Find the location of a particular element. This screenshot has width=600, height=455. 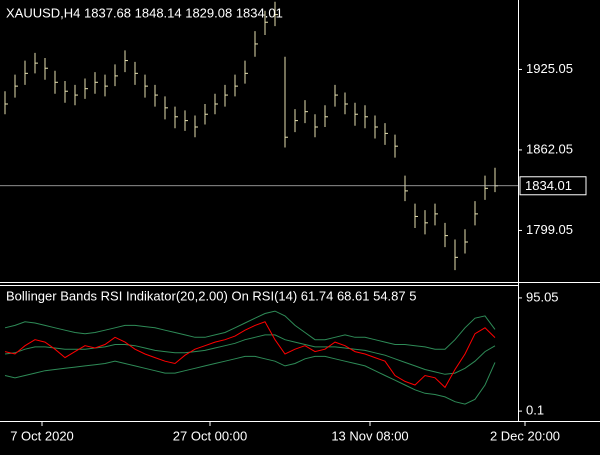

x-tick-label: 7 Oct 2020 is located at coordinates (42, 435).